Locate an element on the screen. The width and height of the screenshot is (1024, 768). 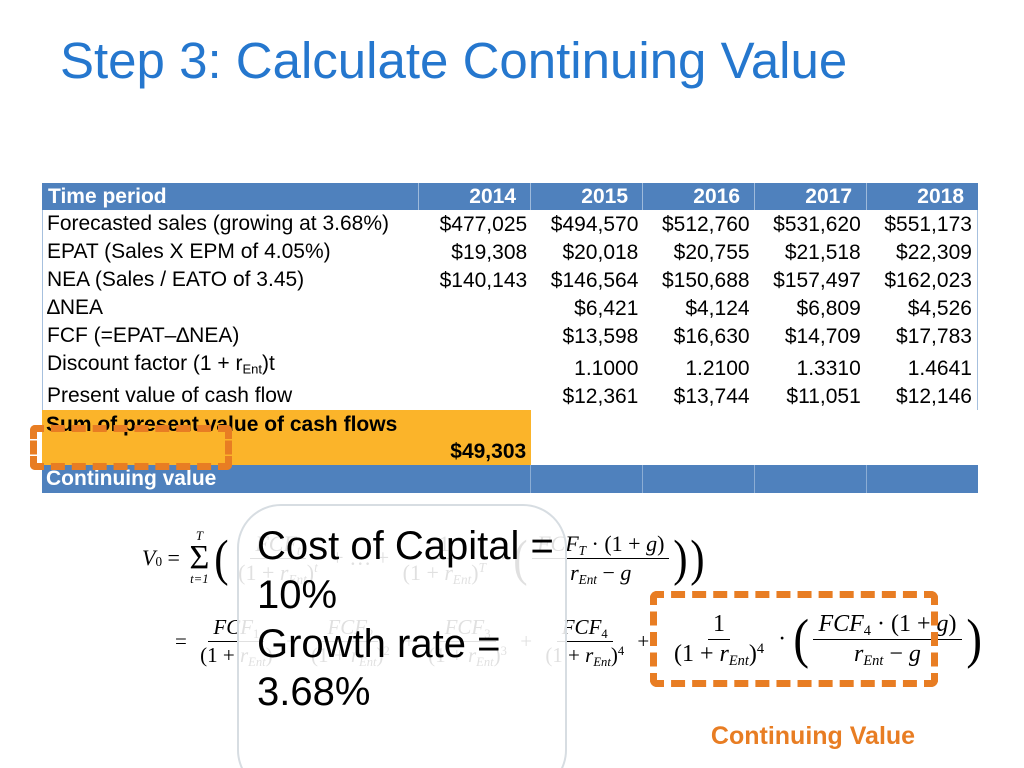
value-cell: $512,760 is located at coordinates (705, 224).